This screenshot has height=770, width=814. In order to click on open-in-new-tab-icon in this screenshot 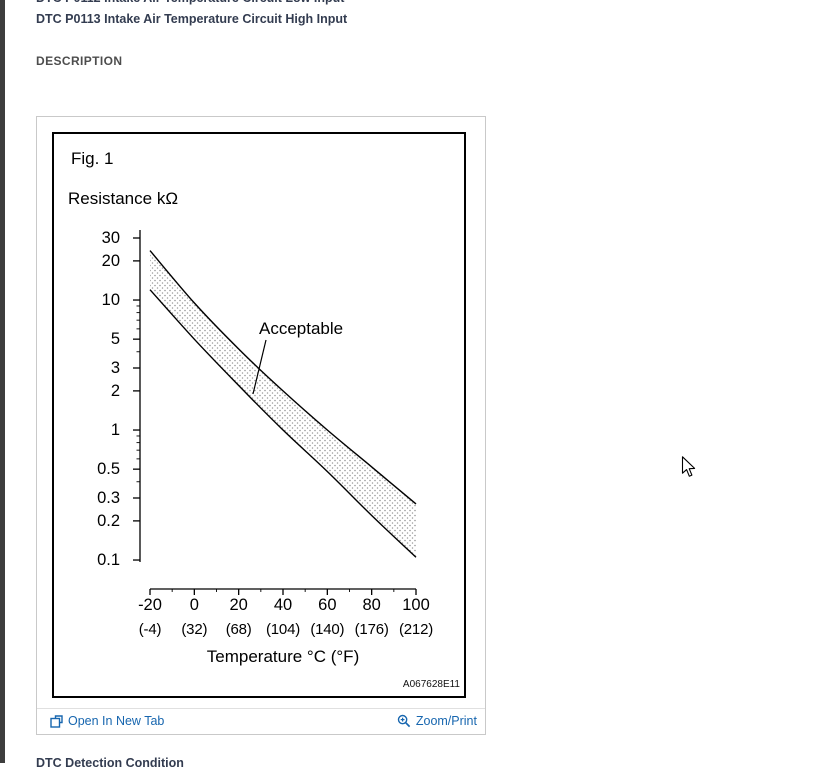, I will do `click(56, 721)`.